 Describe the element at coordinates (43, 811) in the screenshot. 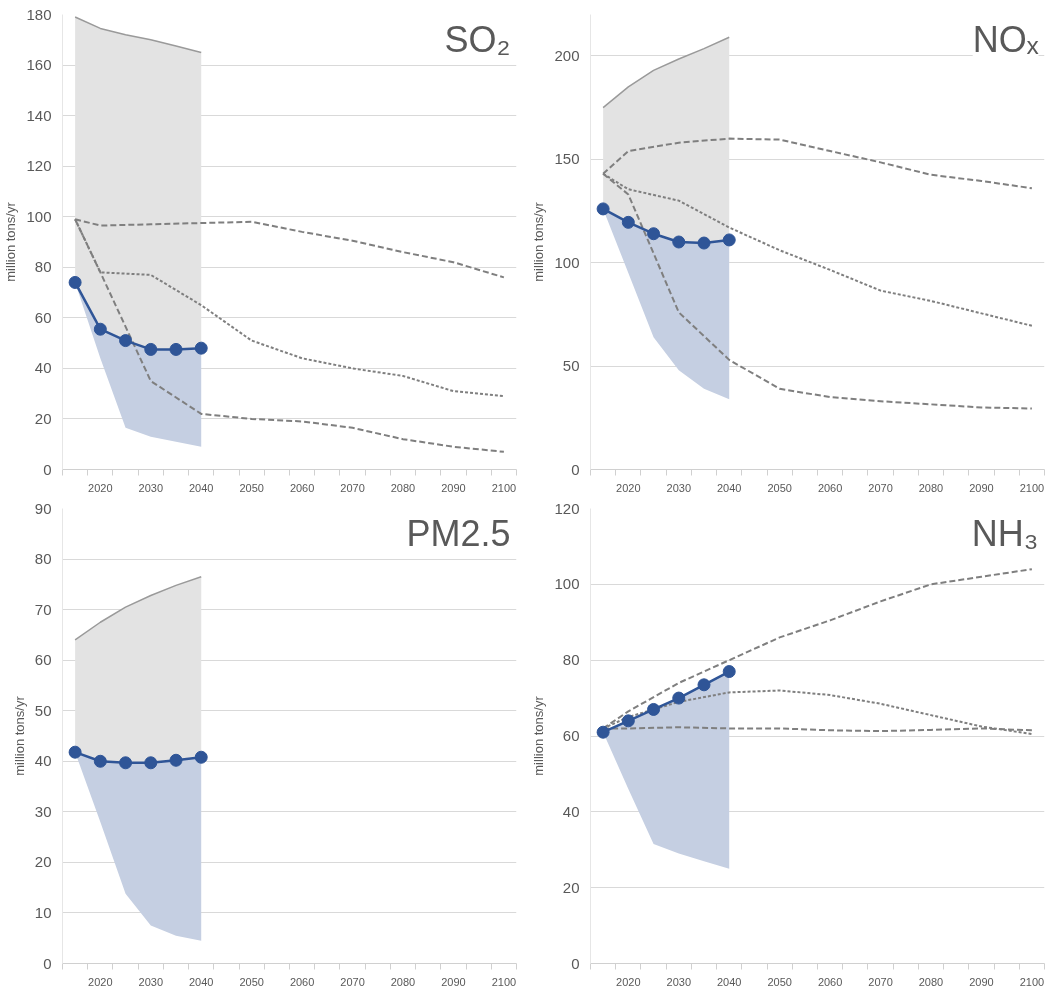

I see `y-tick-label: 30` at that location.